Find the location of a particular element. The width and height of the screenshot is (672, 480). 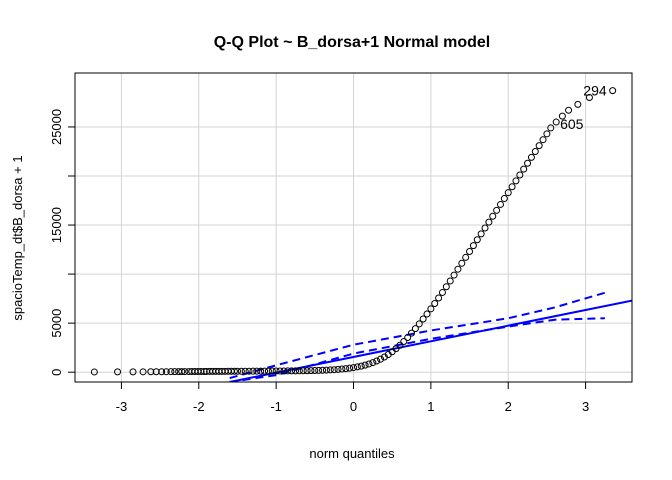

confidence-envelope is located at coordinates (417, 336).